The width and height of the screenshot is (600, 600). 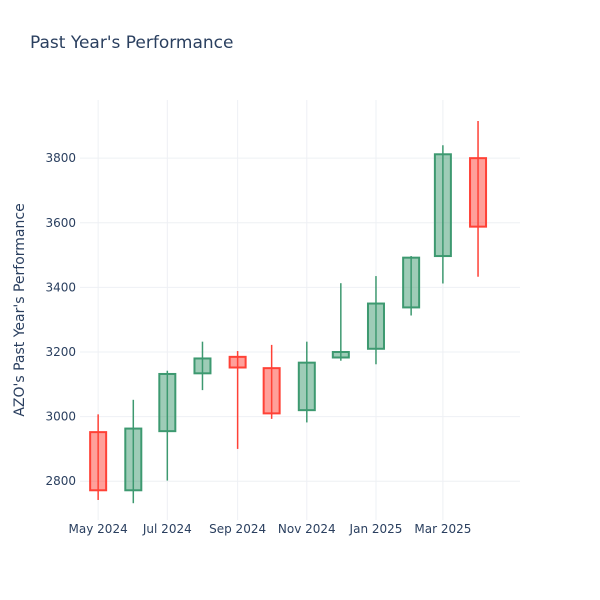 I want to click on x-tick-label: Nov 2024, so click(x=307, y=529).